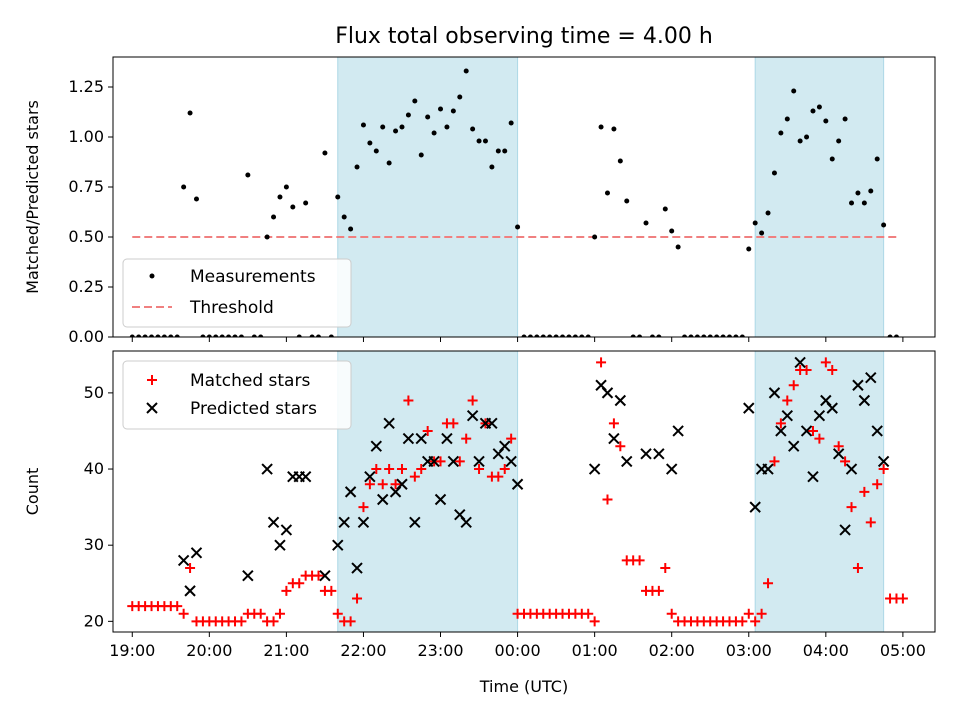 This screenshot has width=960, height=720. I want to click on y-tick-label: 50, so click(94, 392).